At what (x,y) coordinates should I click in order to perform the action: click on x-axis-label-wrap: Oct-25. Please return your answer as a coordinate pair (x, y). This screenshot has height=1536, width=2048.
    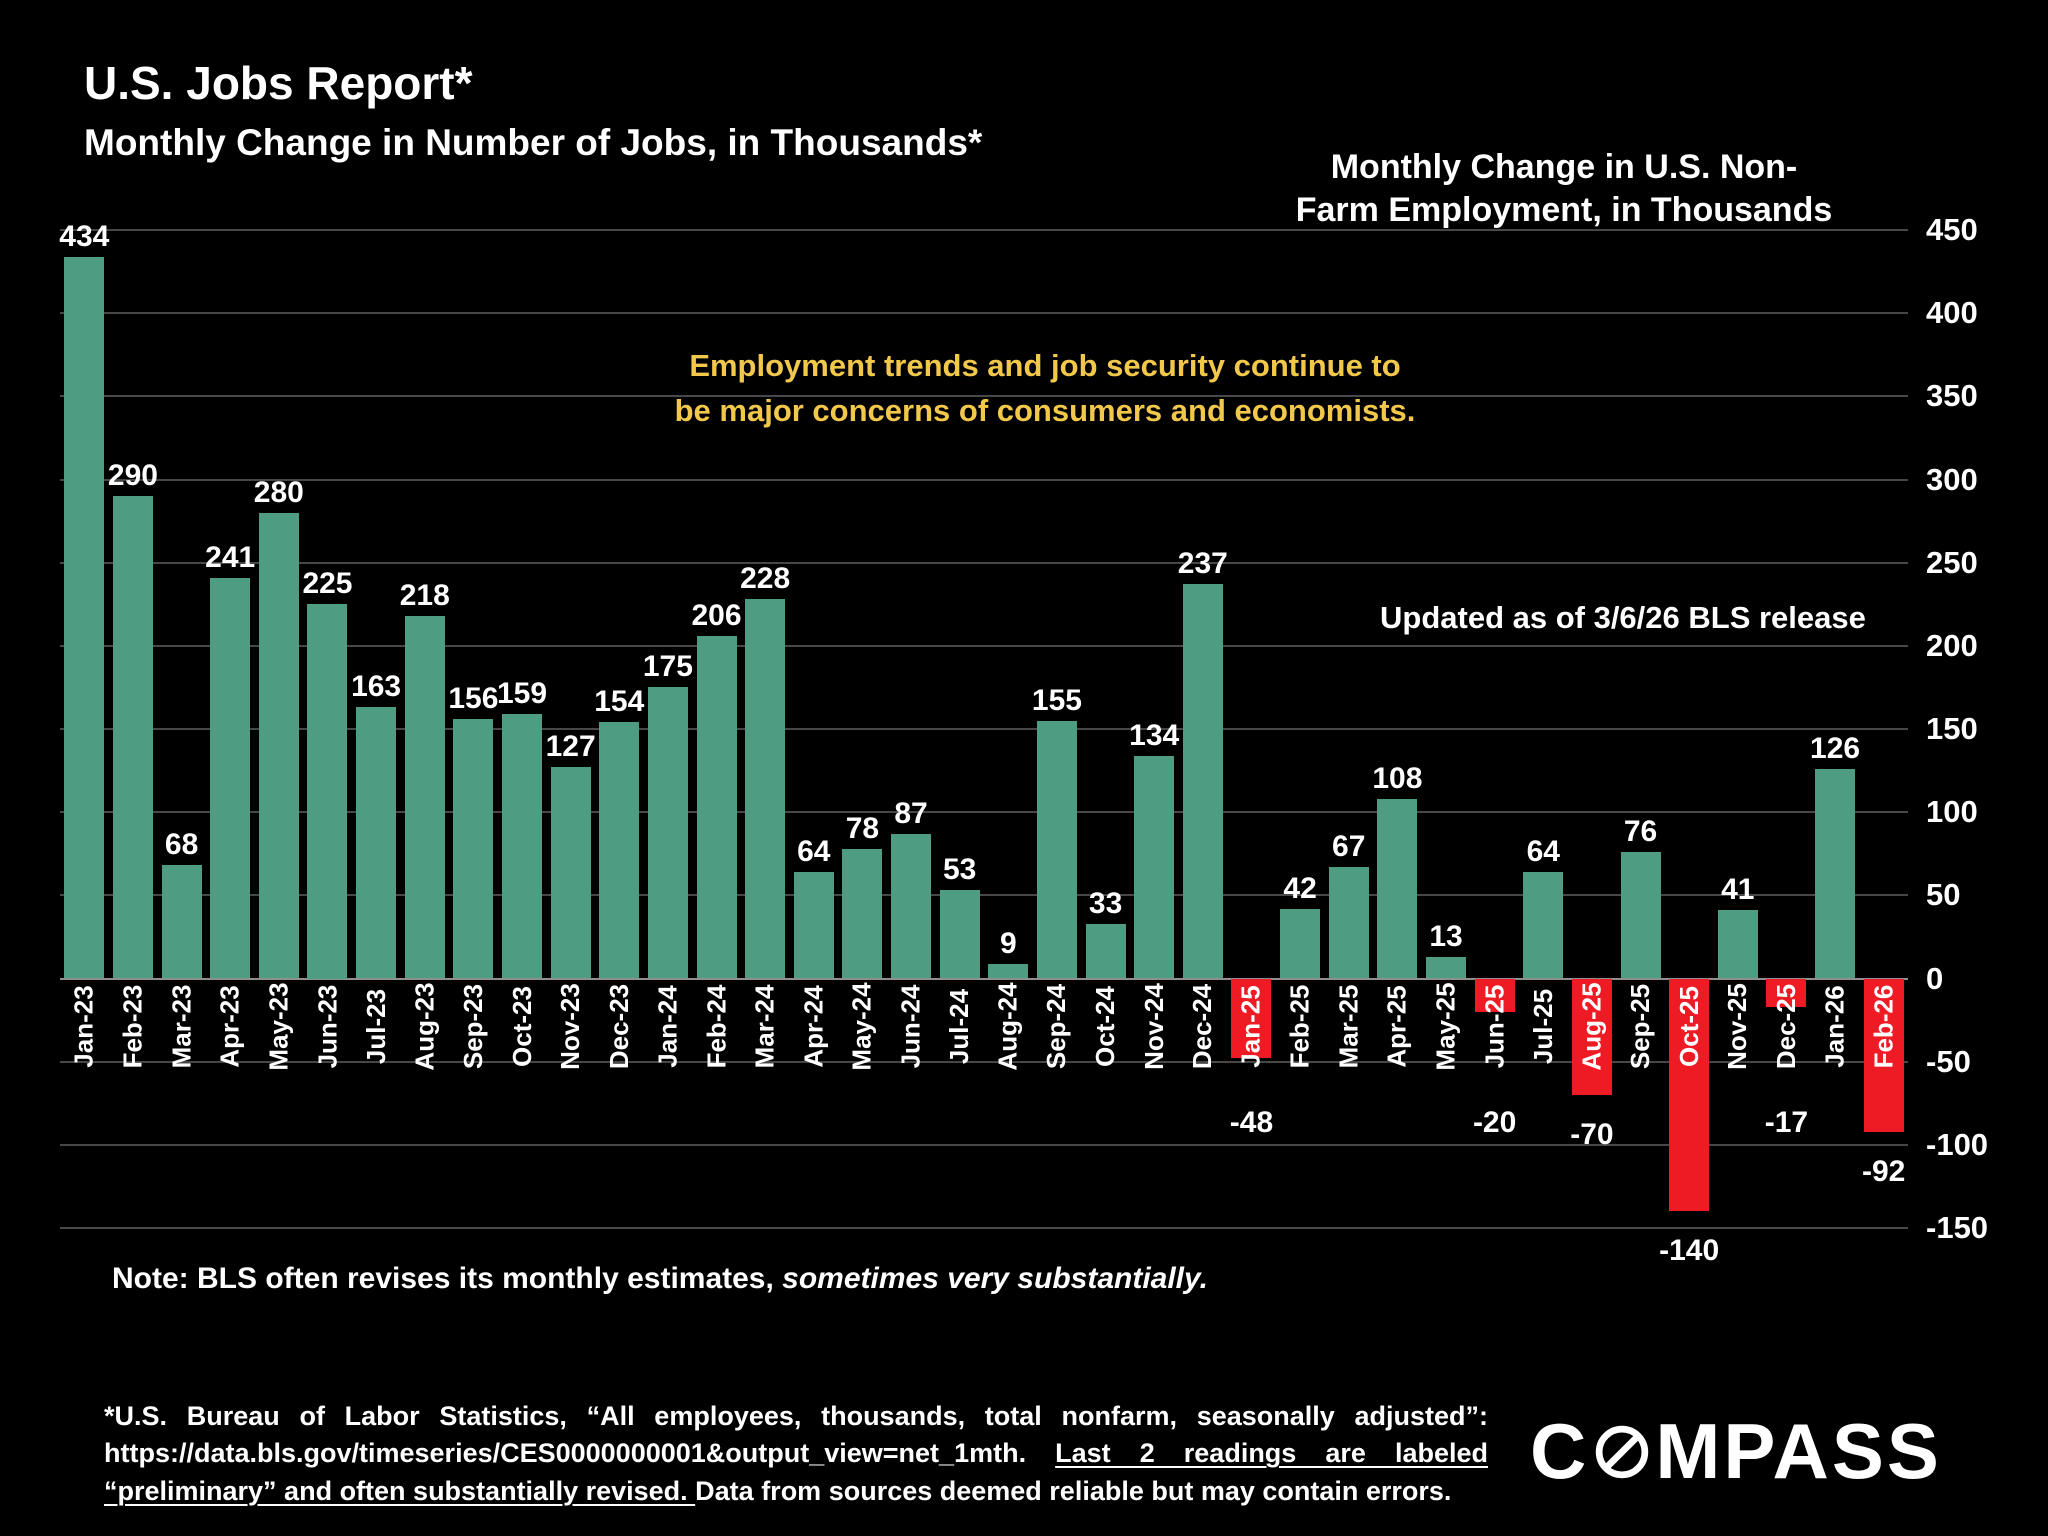
    Looking at the image, I should click on (1689, 1027).